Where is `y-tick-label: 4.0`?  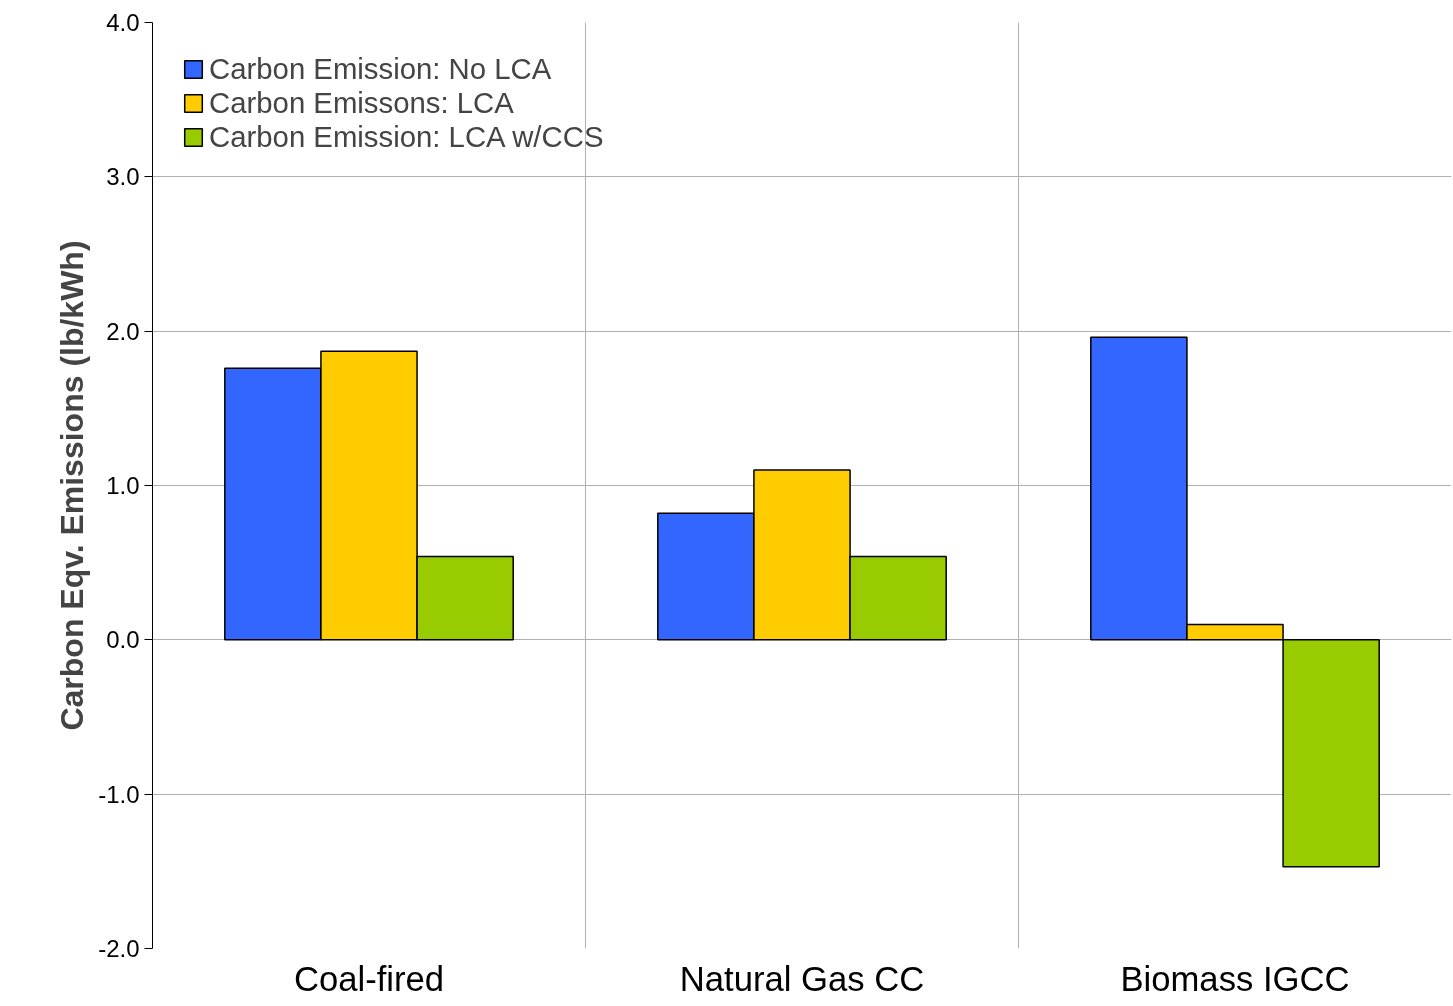 y-tick-label: 4.0 is located at coordinates (123, 22).